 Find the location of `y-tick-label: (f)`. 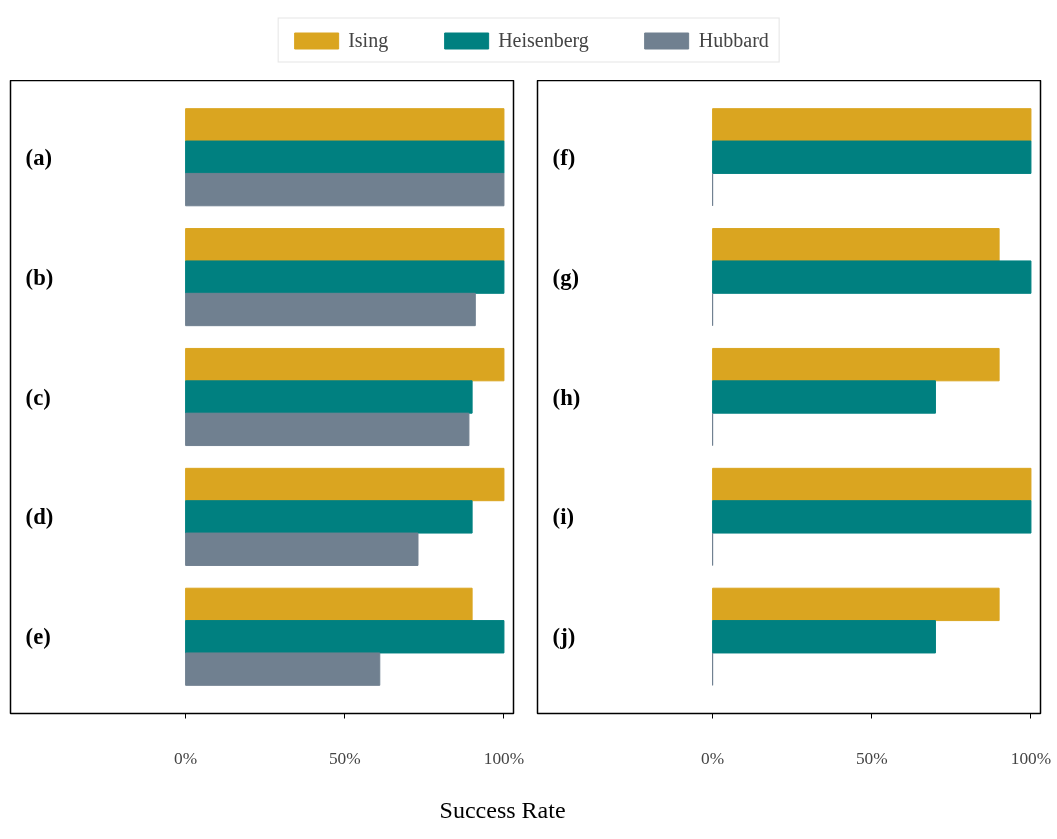

y-tick-label: (f) is located at coordinates (564, 157).